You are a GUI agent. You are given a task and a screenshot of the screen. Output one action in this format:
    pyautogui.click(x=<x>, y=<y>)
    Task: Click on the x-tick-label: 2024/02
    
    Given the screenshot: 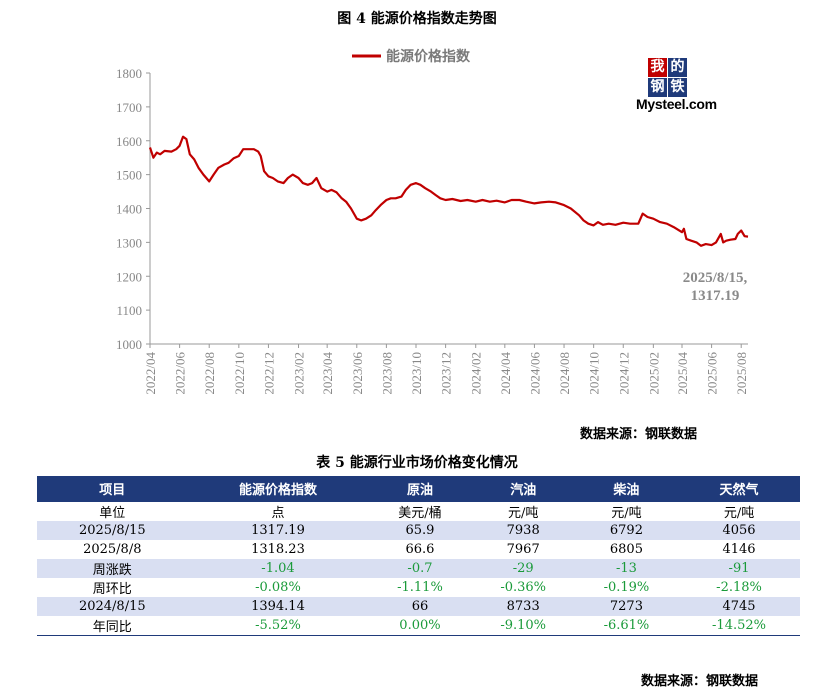 What is the action you would take?
    pyautogui.click(x=476, y=373)
    